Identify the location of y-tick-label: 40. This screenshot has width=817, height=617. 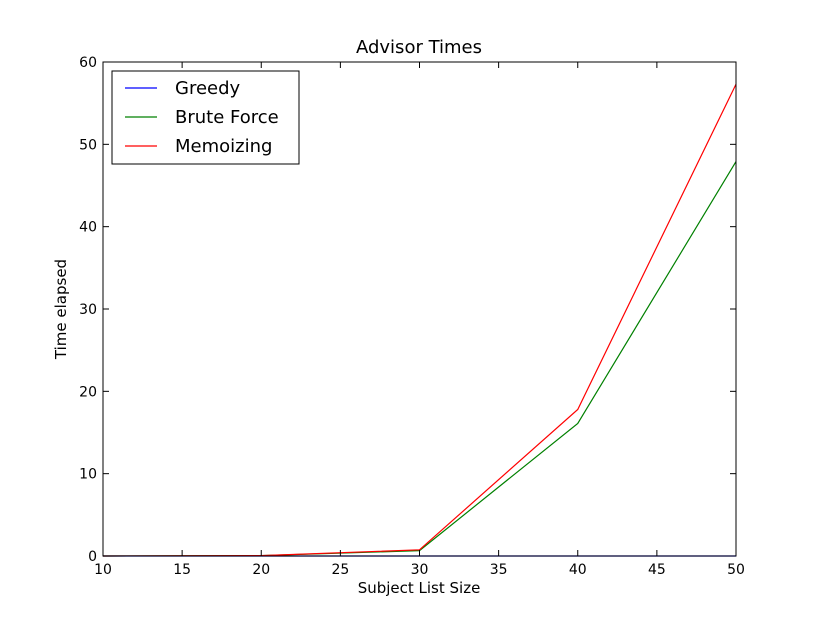
(88, 228).